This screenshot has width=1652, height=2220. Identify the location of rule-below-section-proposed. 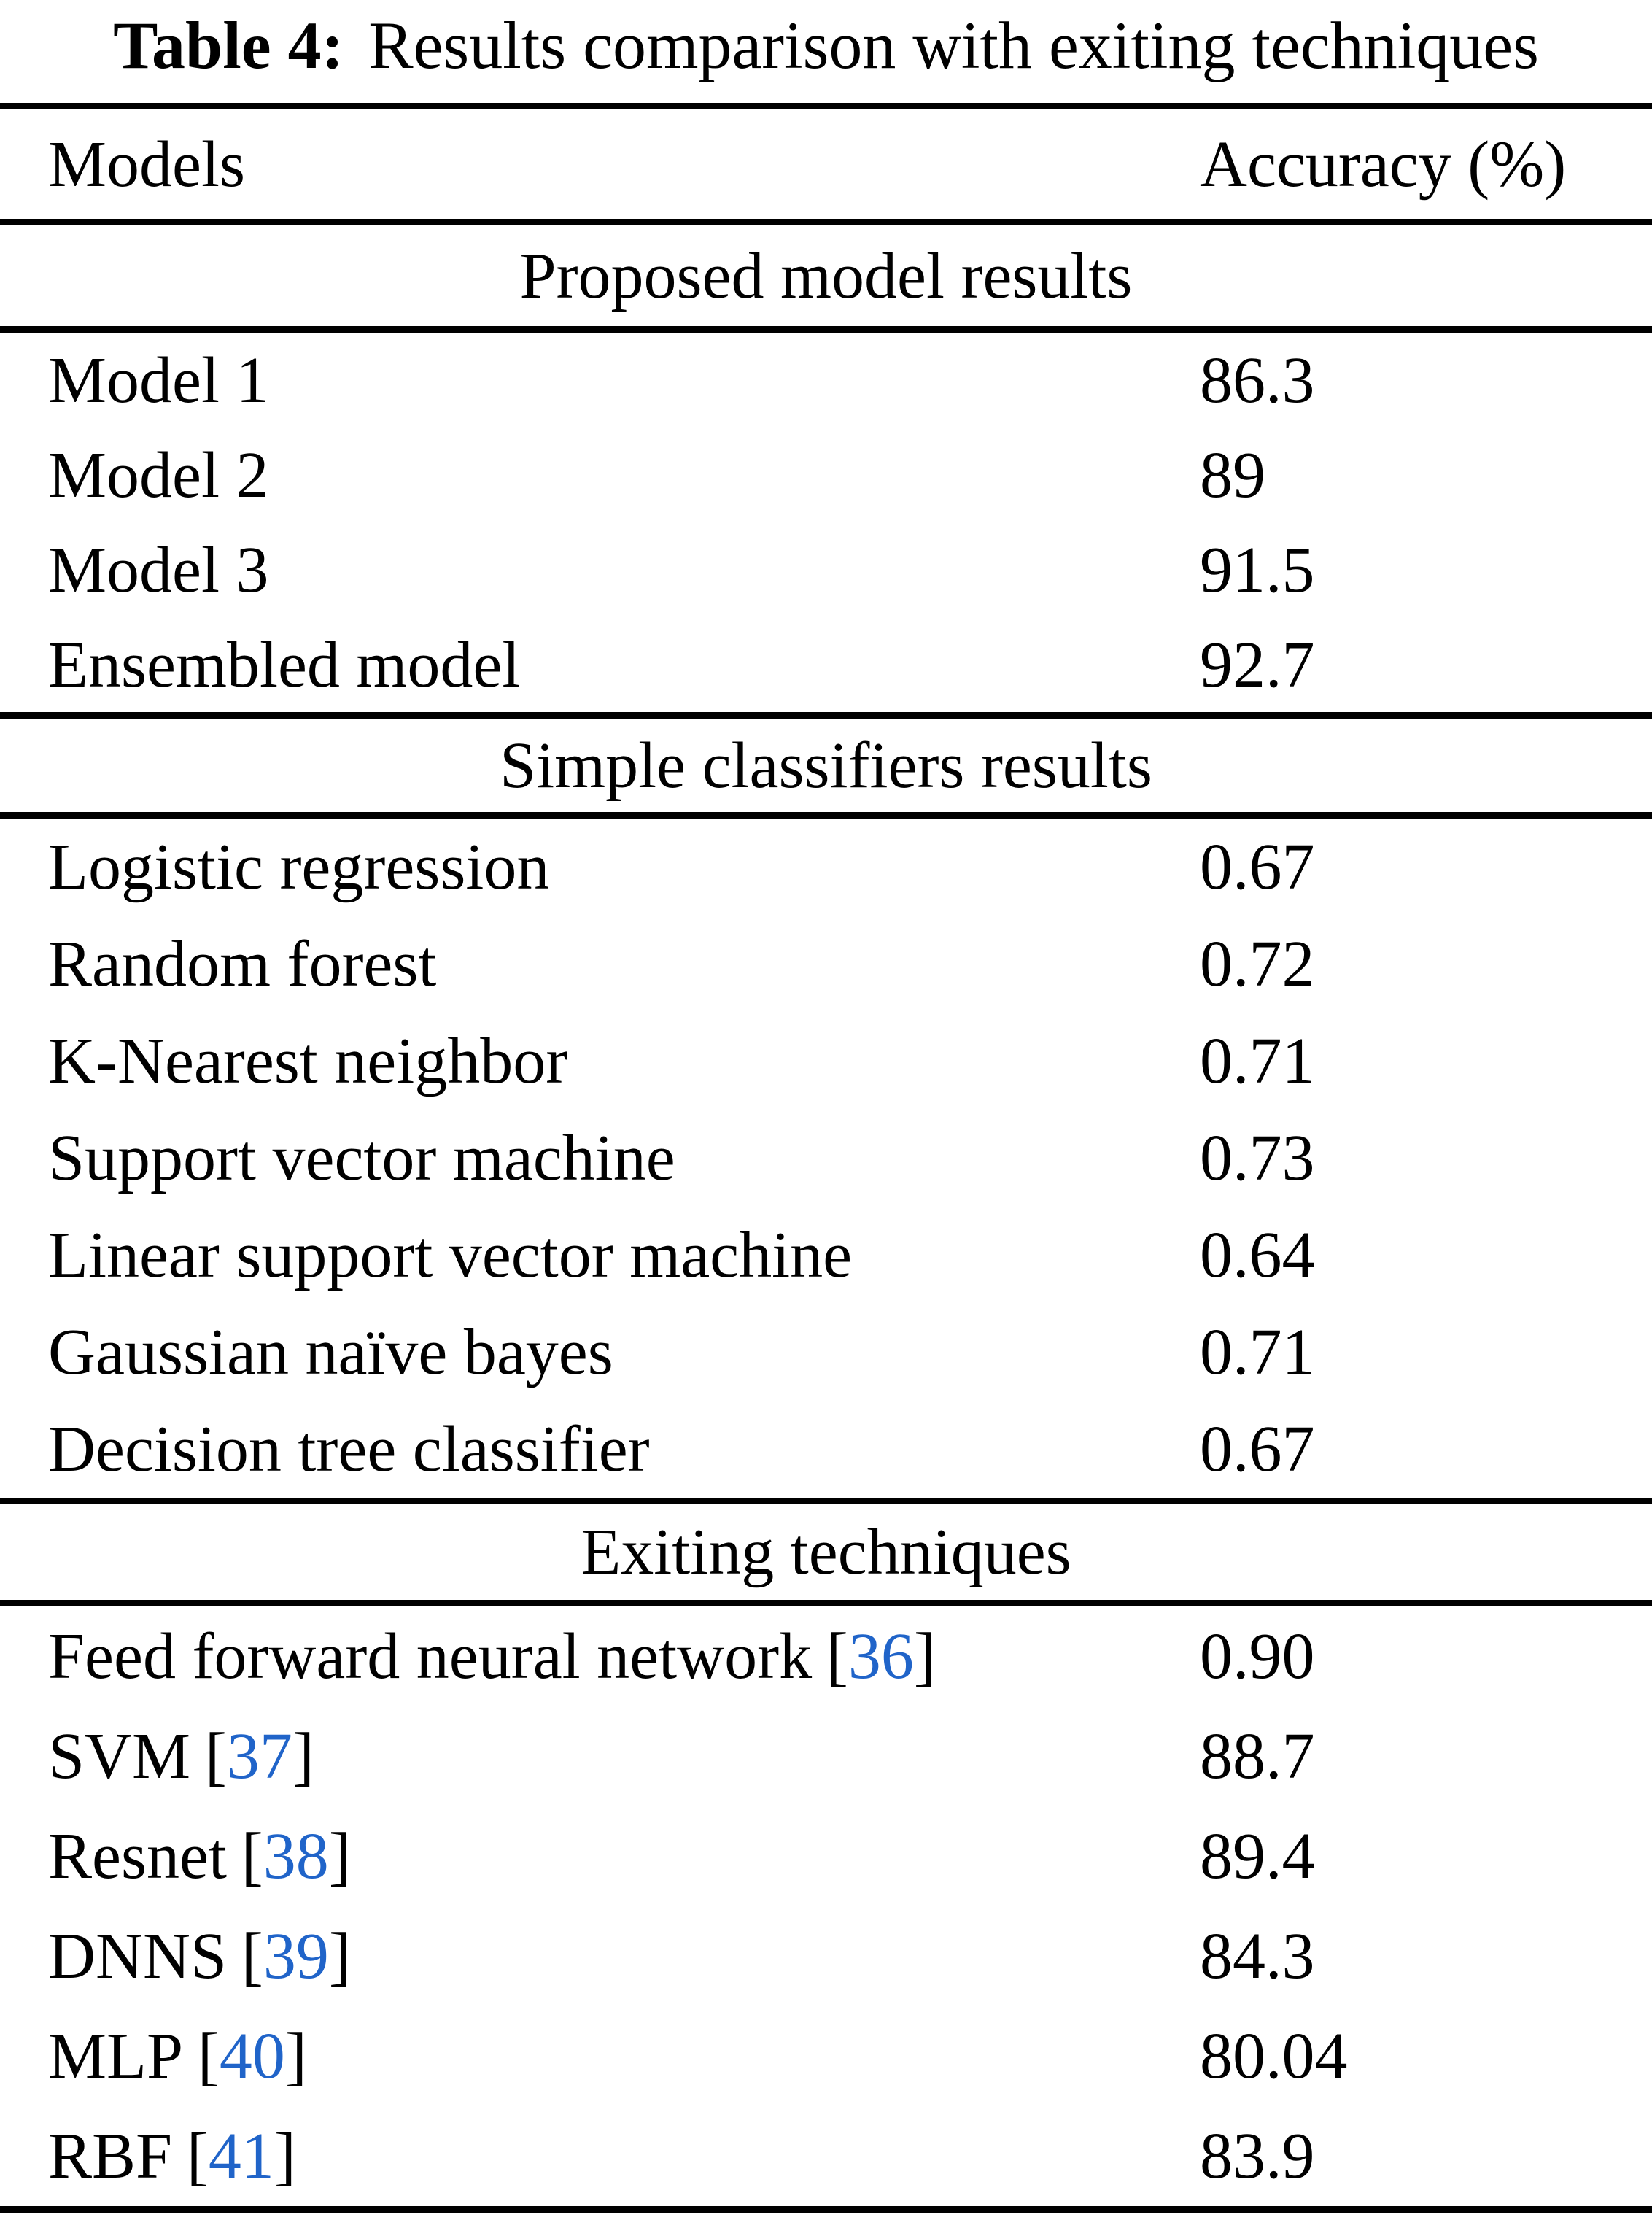
(826, 329).